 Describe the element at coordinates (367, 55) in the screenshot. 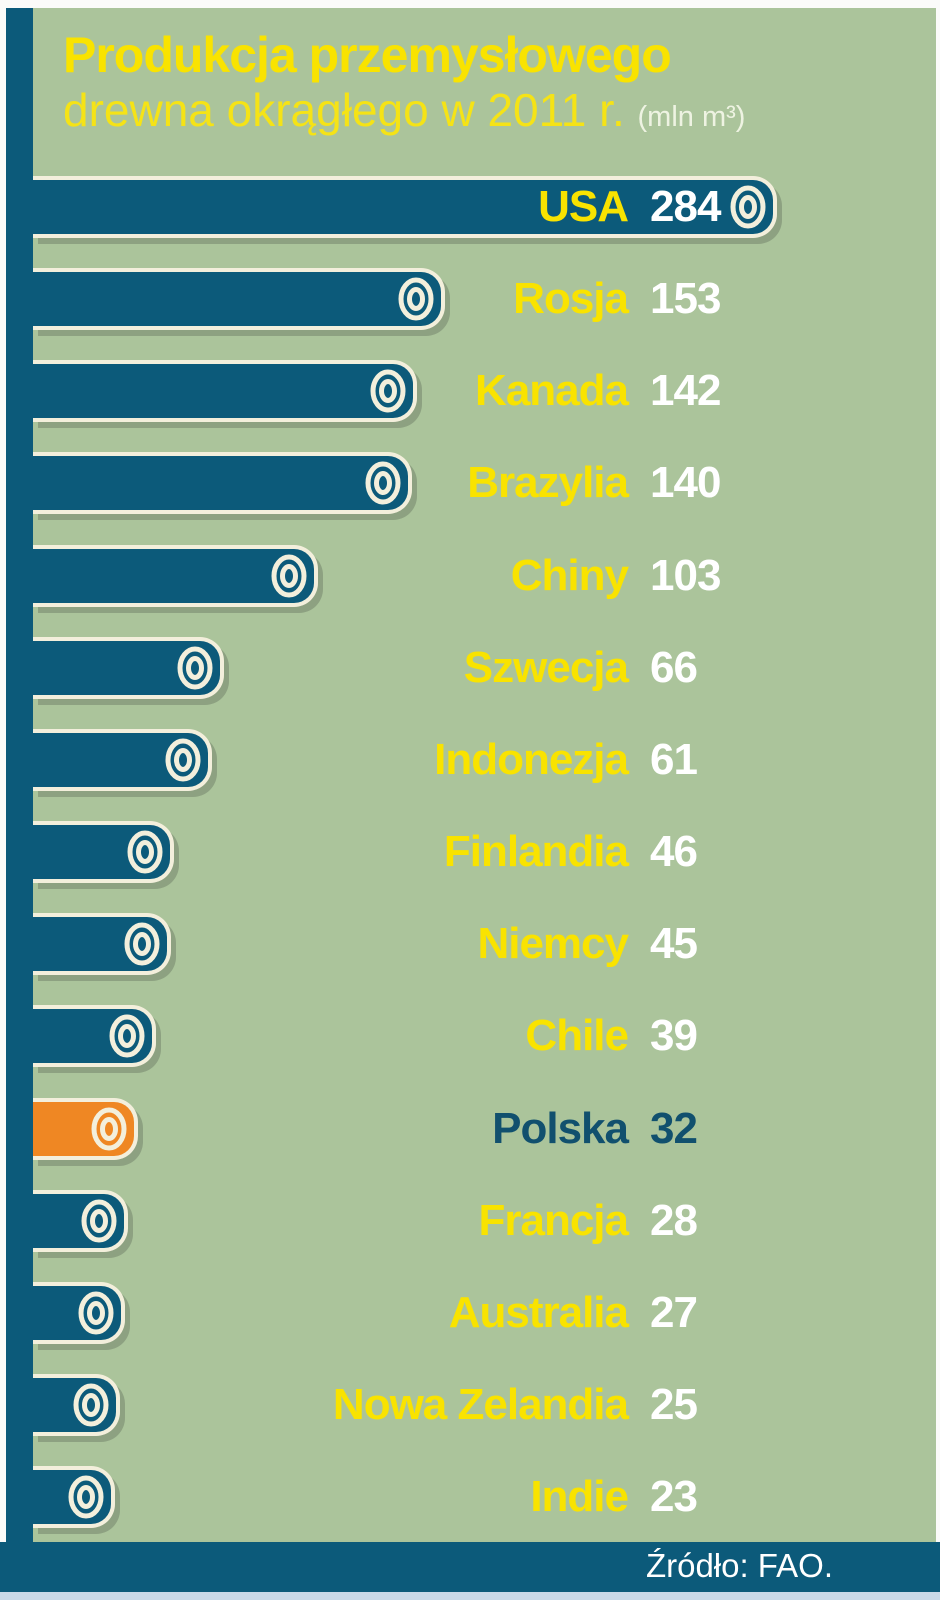

I see `chart-title: Produkcja przemysłowego` at that location.